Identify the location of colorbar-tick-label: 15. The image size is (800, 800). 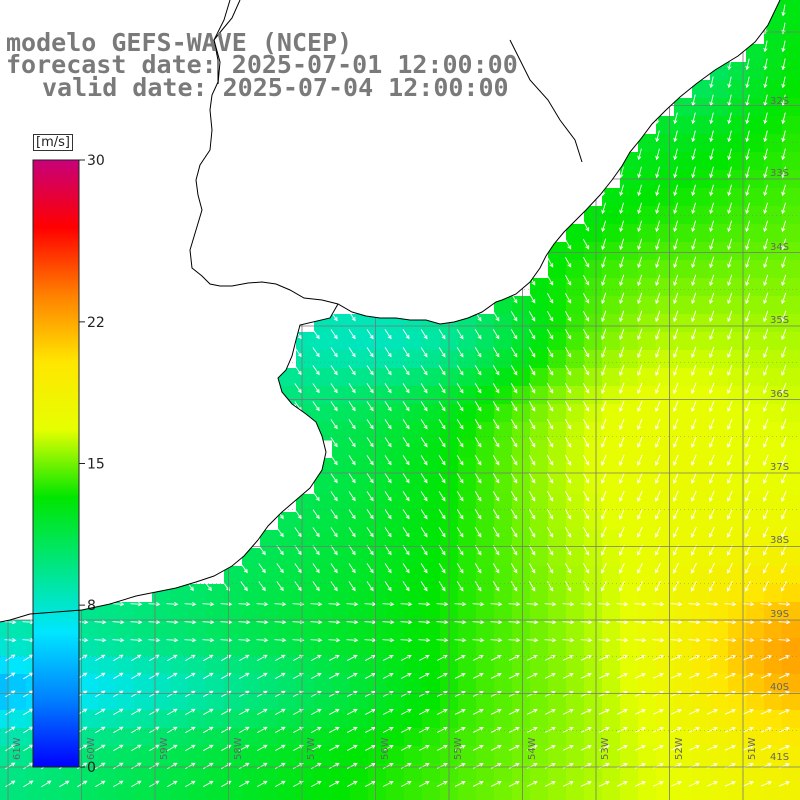
(96, 465).